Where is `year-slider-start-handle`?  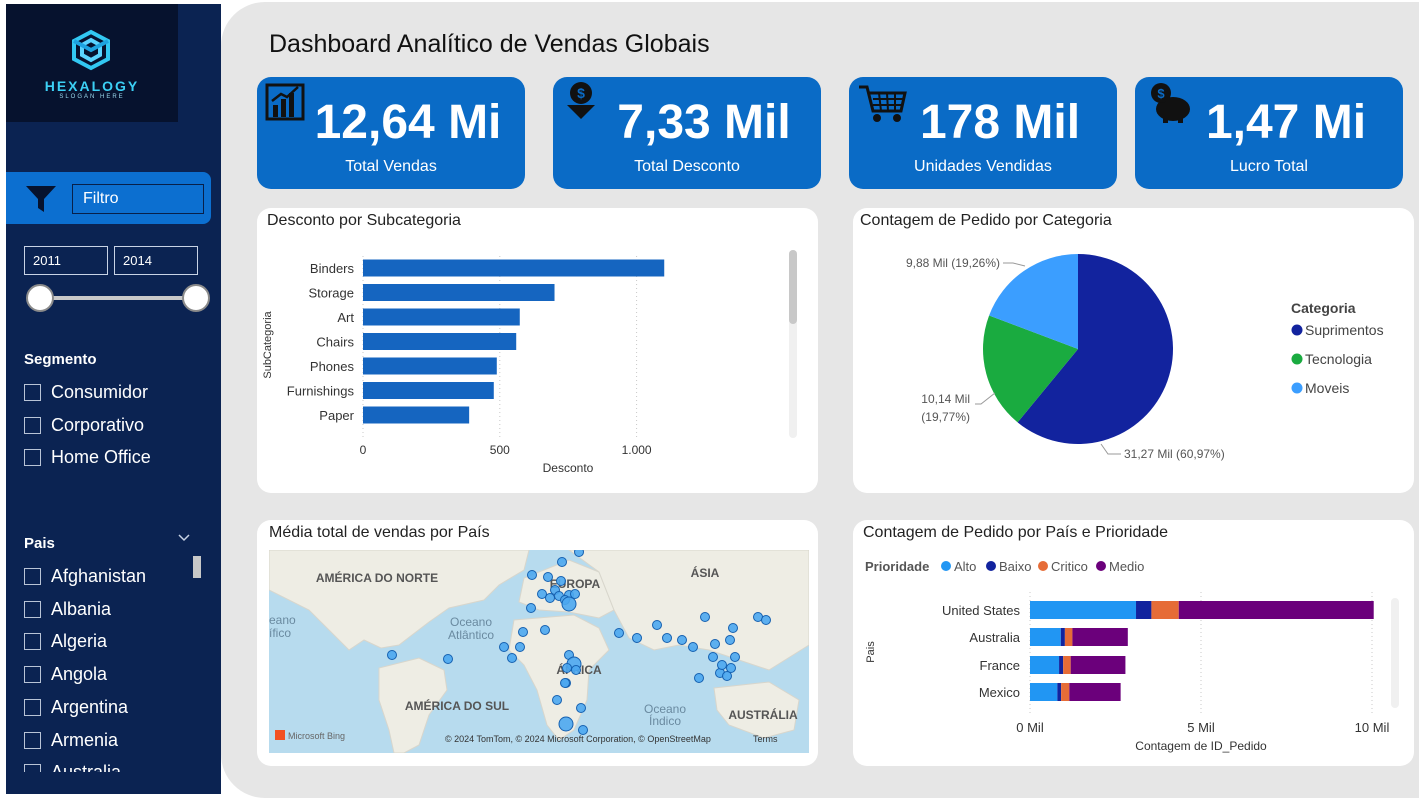
year-slider-start-handle is located at coordinates (40, 298).